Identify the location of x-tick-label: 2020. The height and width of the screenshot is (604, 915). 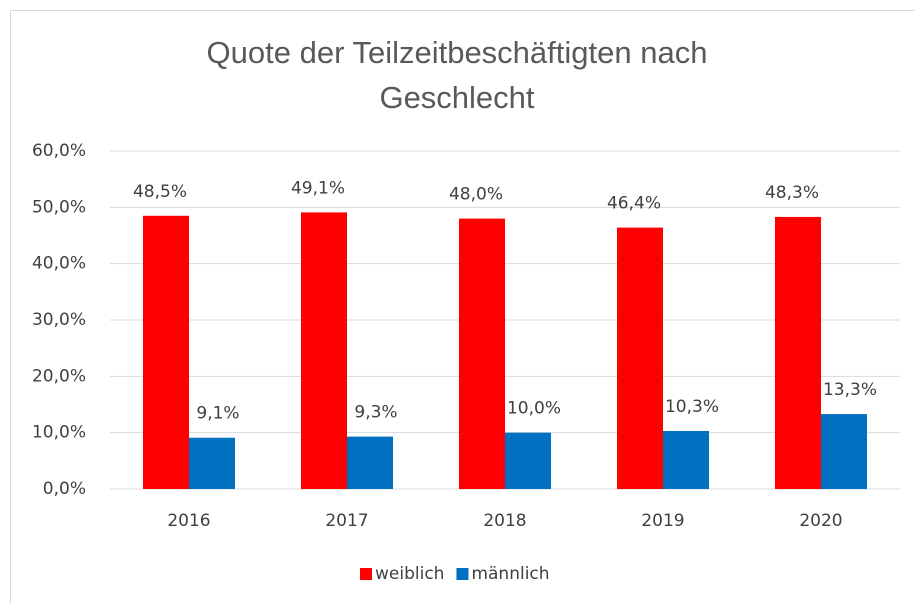
(820, 521).